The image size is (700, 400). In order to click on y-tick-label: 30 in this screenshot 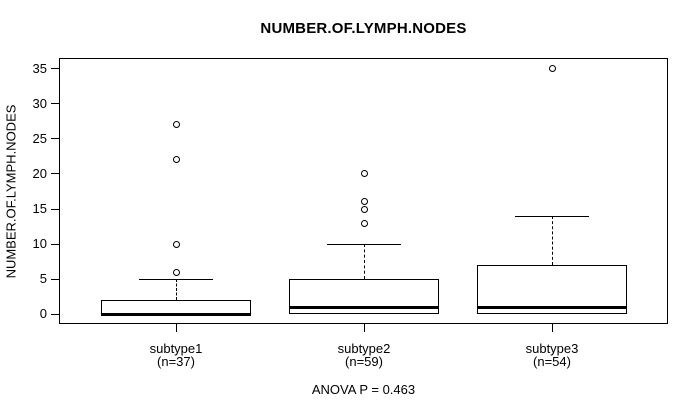, I will do `click(39, 103)`.